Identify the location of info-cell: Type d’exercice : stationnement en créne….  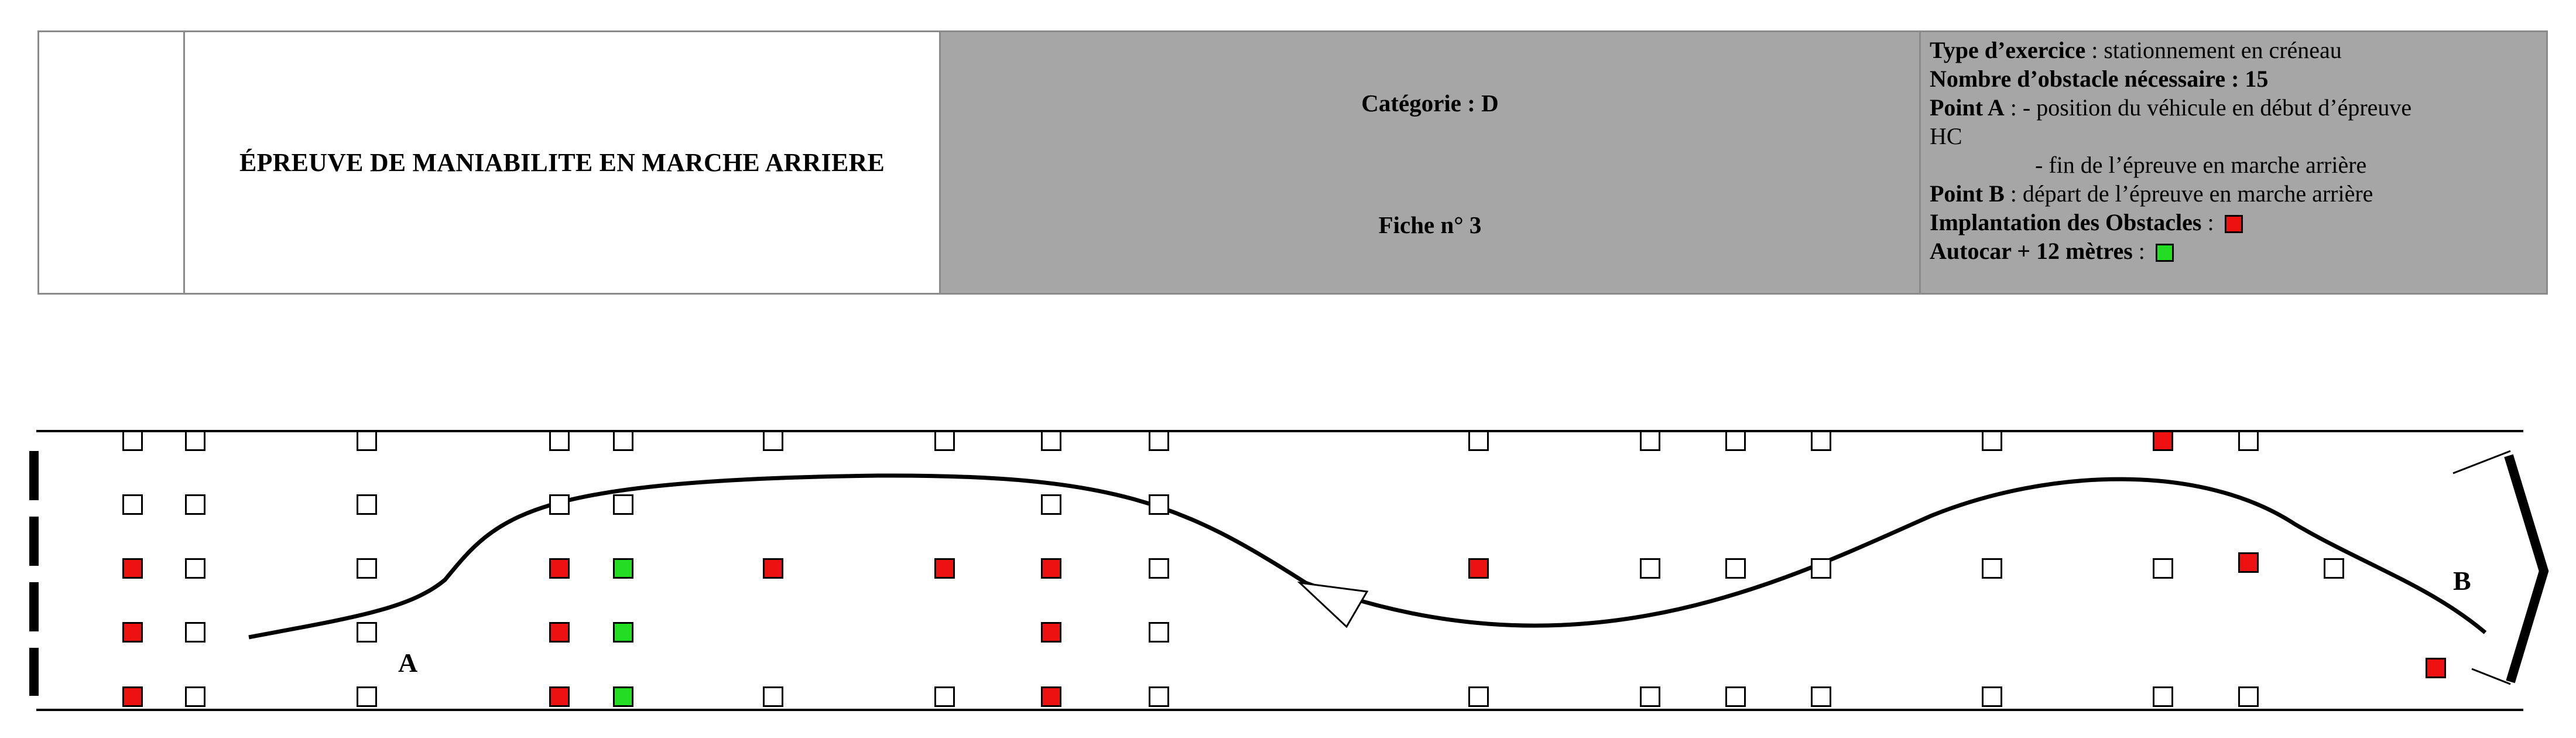
(2233, 162).